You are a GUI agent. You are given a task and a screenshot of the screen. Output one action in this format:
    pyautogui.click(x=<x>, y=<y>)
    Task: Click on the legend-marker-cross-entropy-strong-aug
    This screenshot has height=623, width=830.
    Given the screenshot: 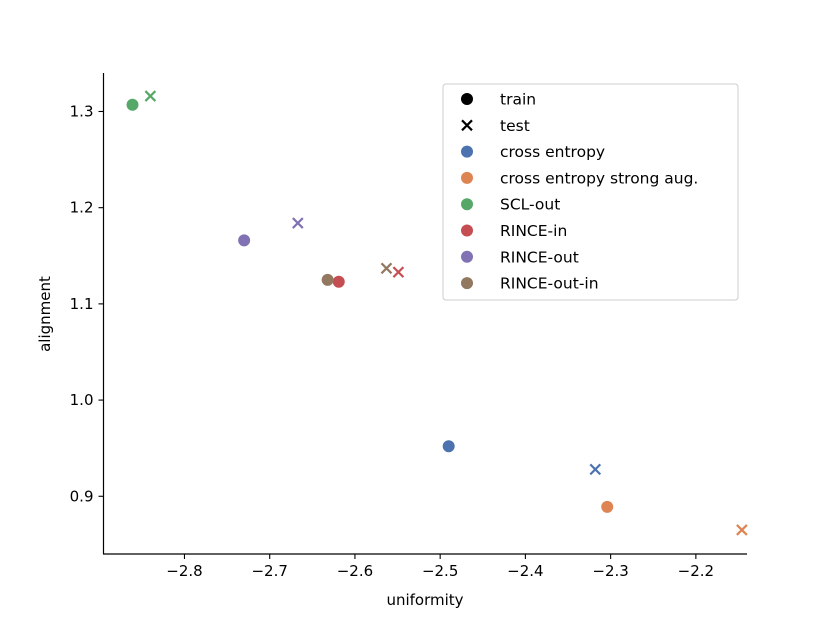 What is the action you would take?
    pyautogui.click(x=467, y=177)
    